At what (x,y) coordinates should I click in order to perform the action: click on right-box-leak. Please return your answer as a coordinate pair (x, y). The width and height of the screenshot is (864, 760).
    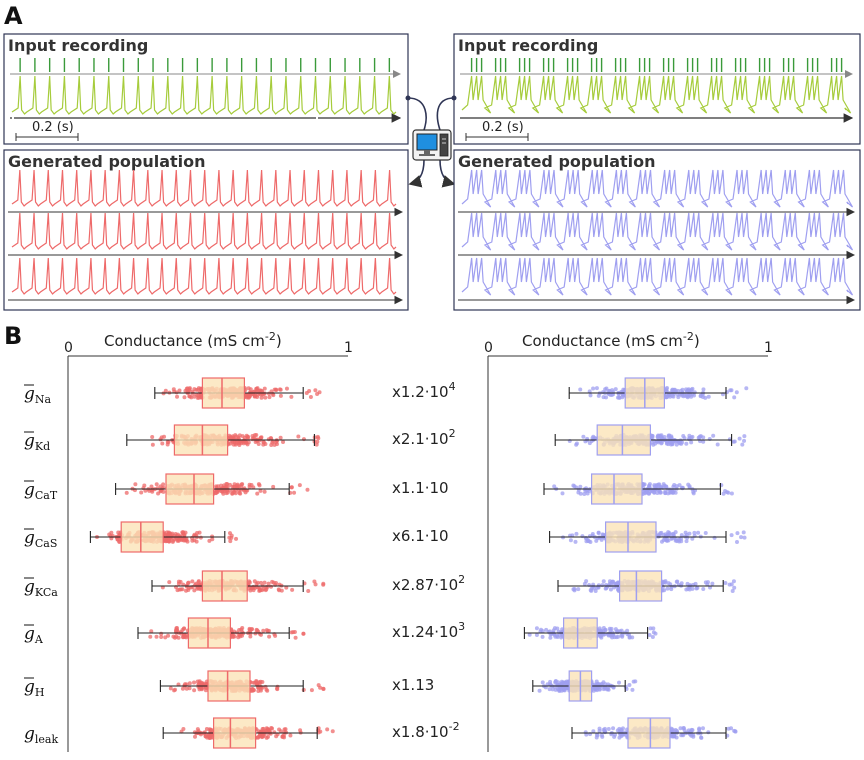
    Looking at the image, I should click on (649, 733).